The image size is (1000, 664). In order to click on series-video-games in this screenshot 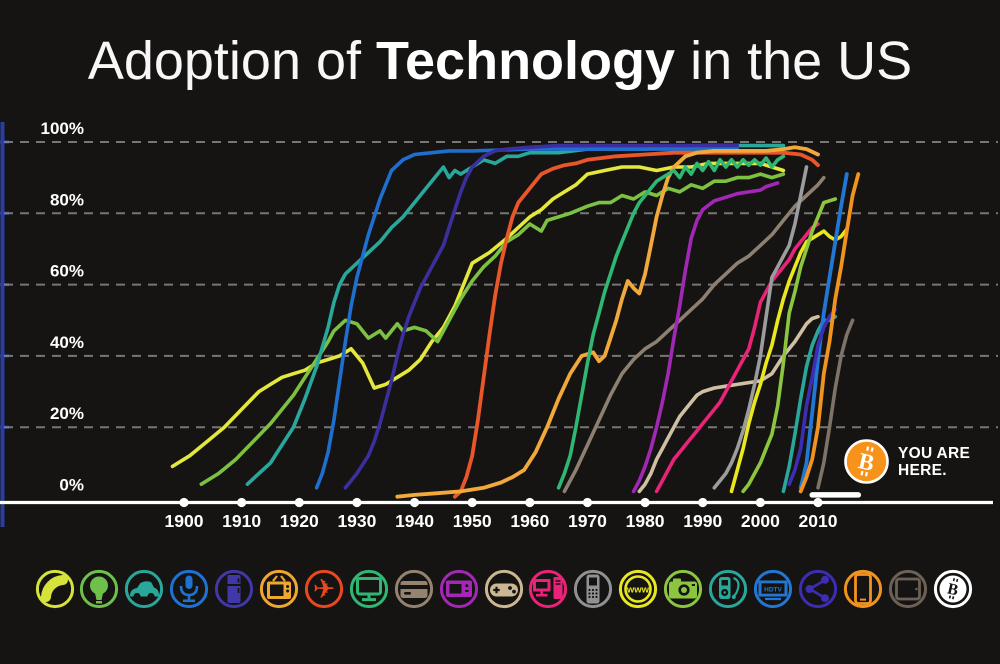, I will do `click(728, 404)`.